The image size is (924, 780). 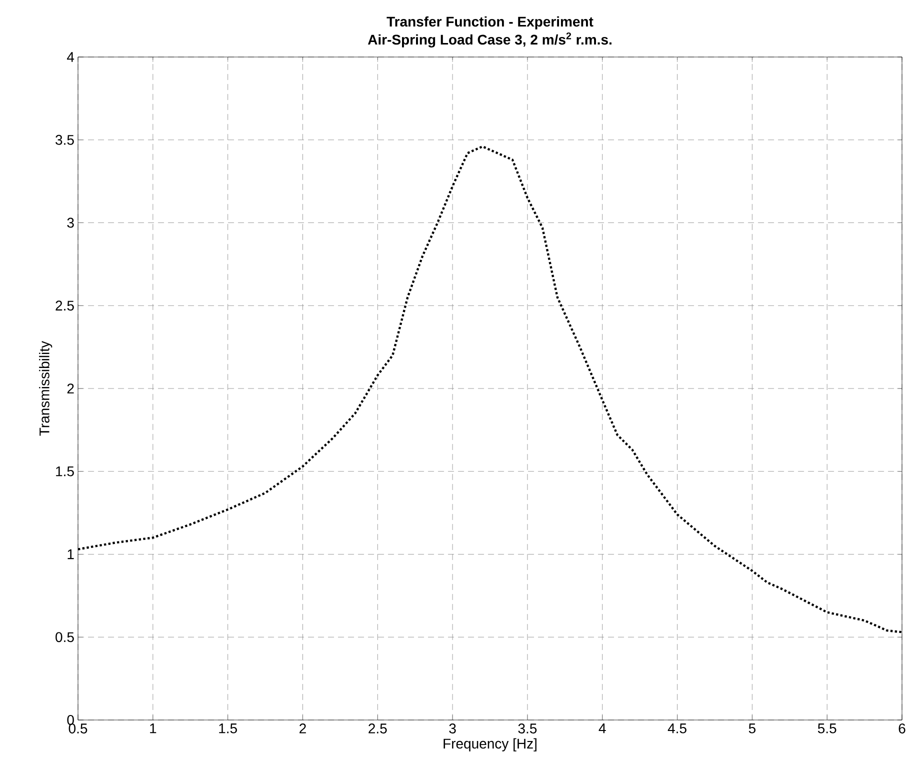 What do you see at coordinates (377, 729) in the screenshot?
I see `x-tick-label: 2.5` at bounding box center [377, 729].